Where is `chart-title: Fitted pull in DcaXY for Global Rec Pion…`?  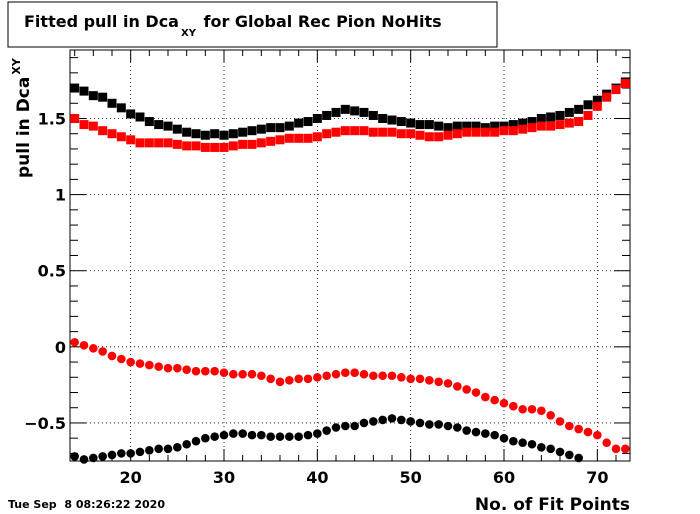 chart-title: Fitted pull in DcaXY for Global Rec Pion… is located at coordinates (233, 25).